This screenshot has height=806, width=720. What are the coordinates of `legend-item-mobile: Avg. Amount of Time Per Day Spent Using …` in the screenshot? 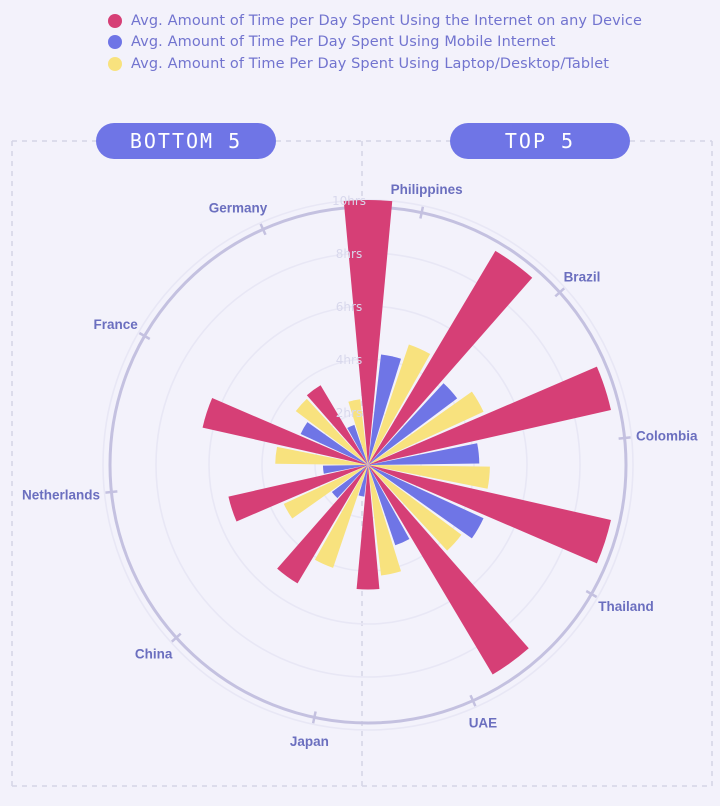 It's located at (375, 43).